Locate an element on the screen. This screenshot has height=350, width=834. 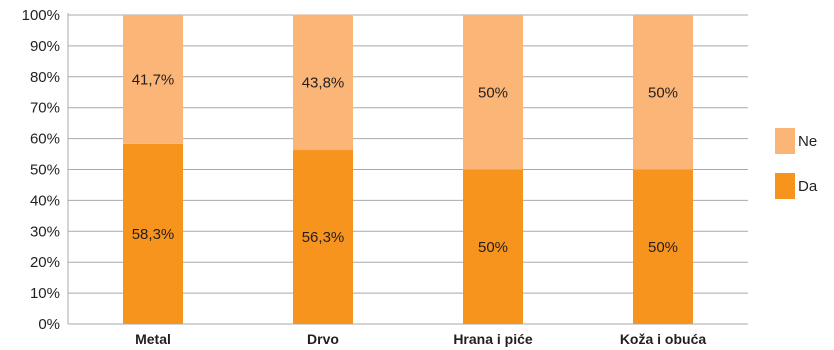
y-tick-label: 0% is located at coordinates (49, 324).